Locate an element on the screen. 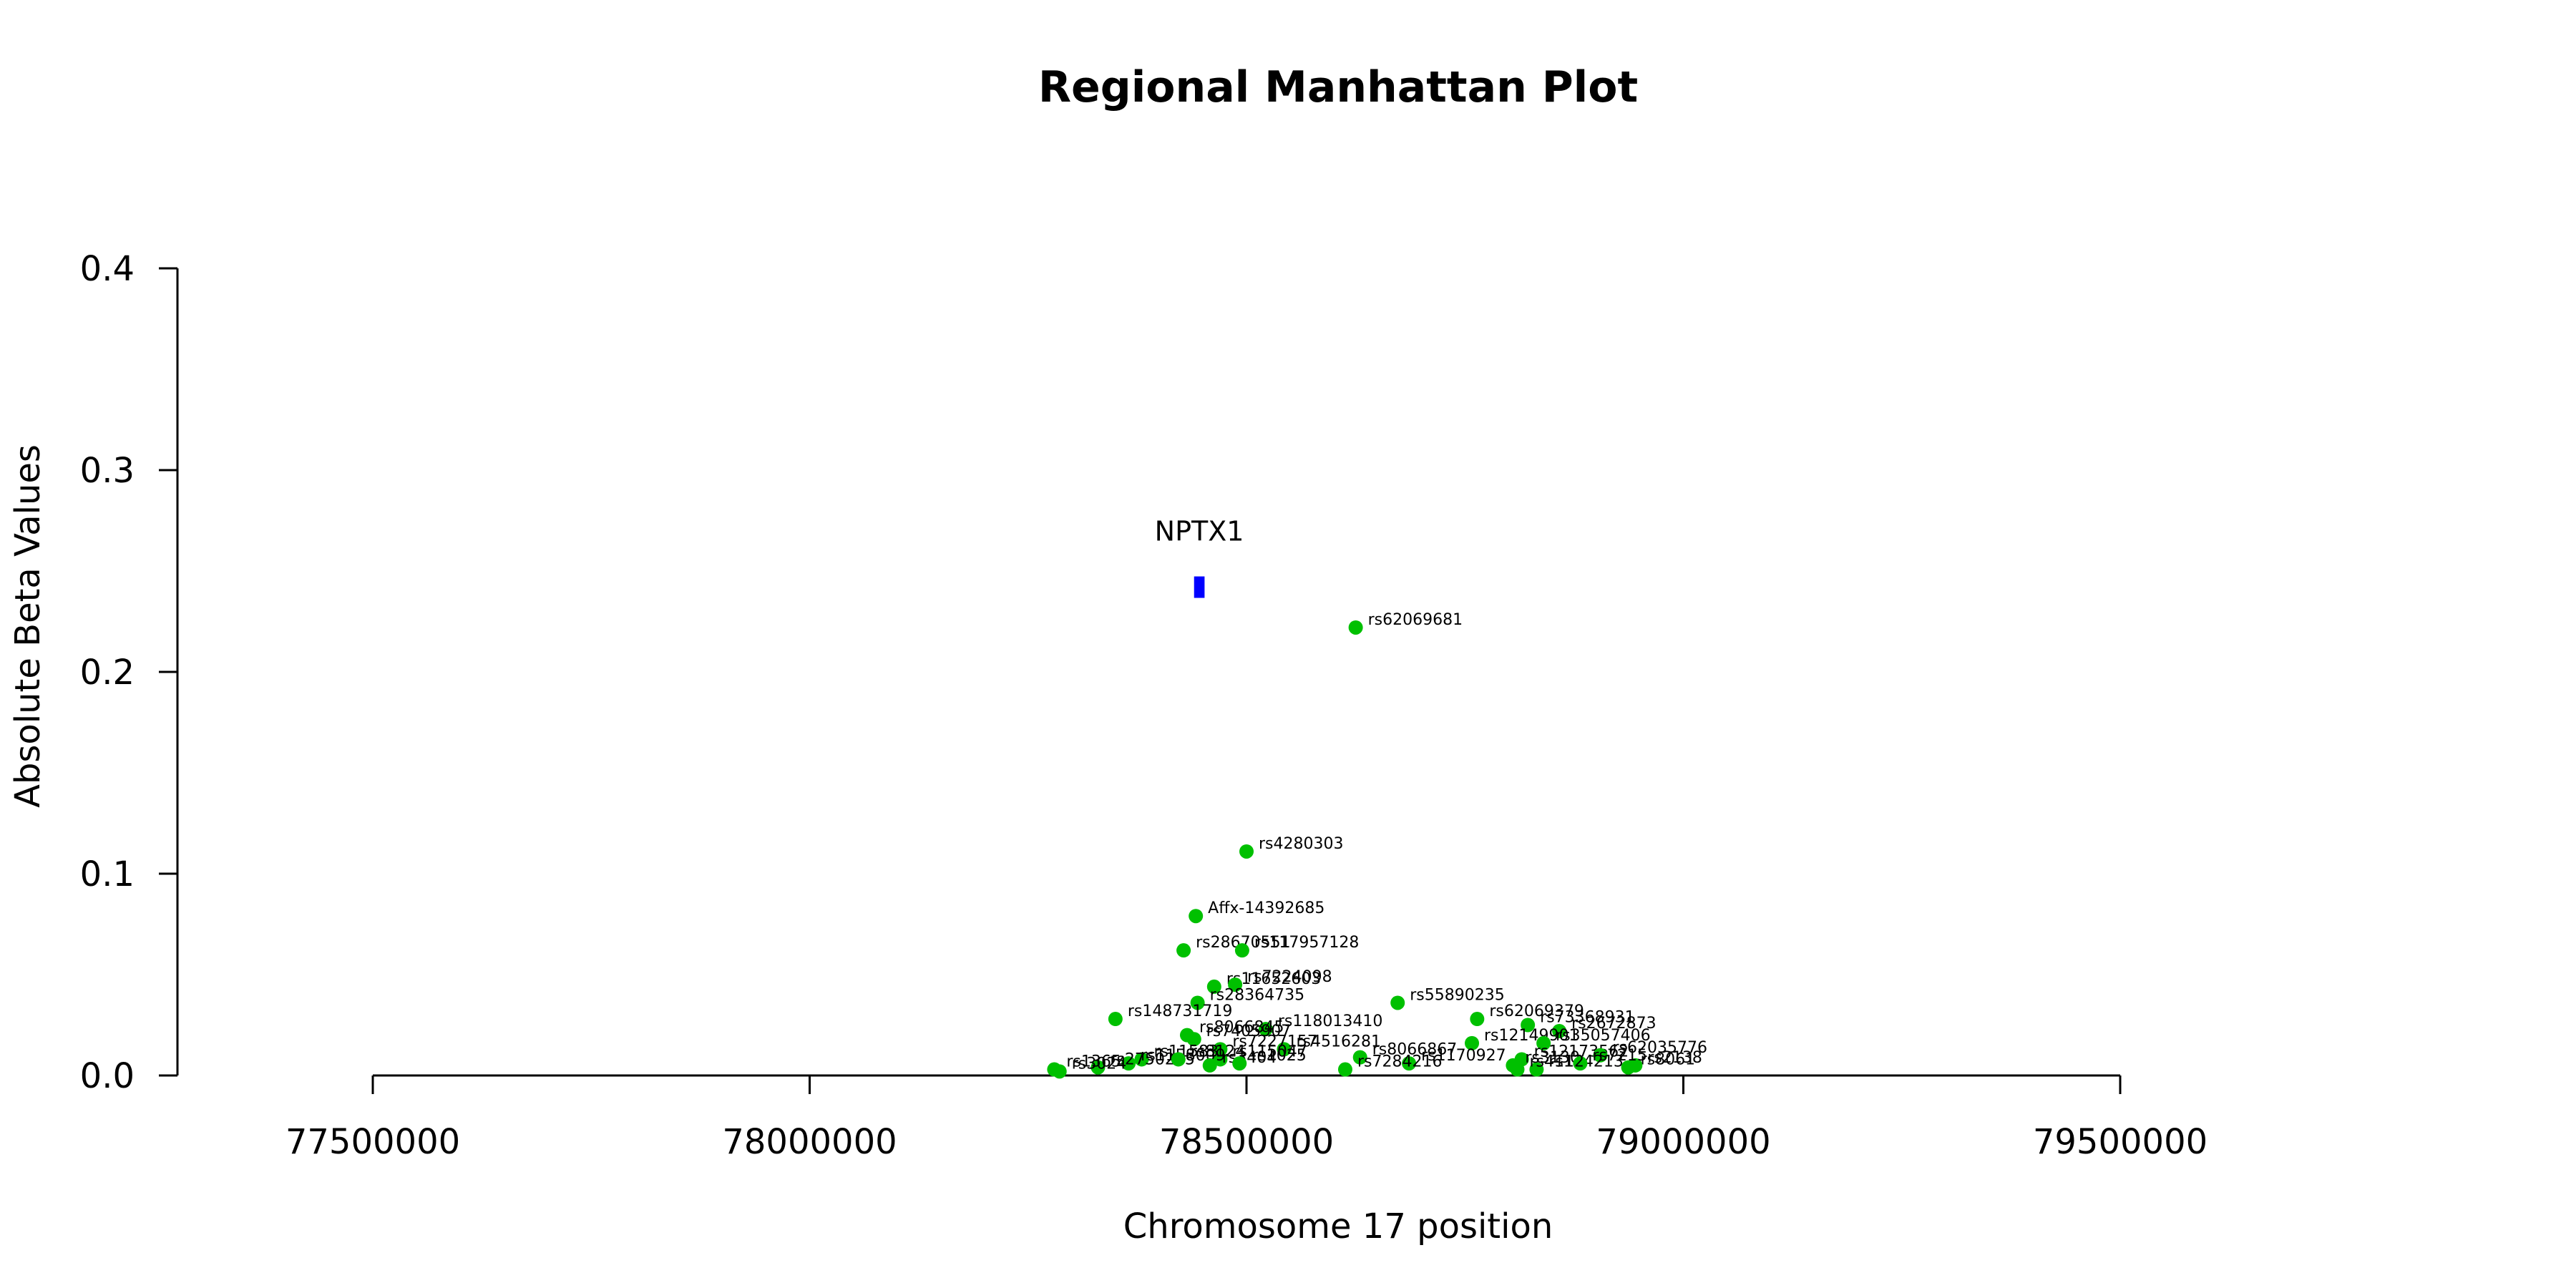 The height and width of the screenshot is (1288, 2576). snp-label: rs7224098 is located at coordinates (1289, 977).